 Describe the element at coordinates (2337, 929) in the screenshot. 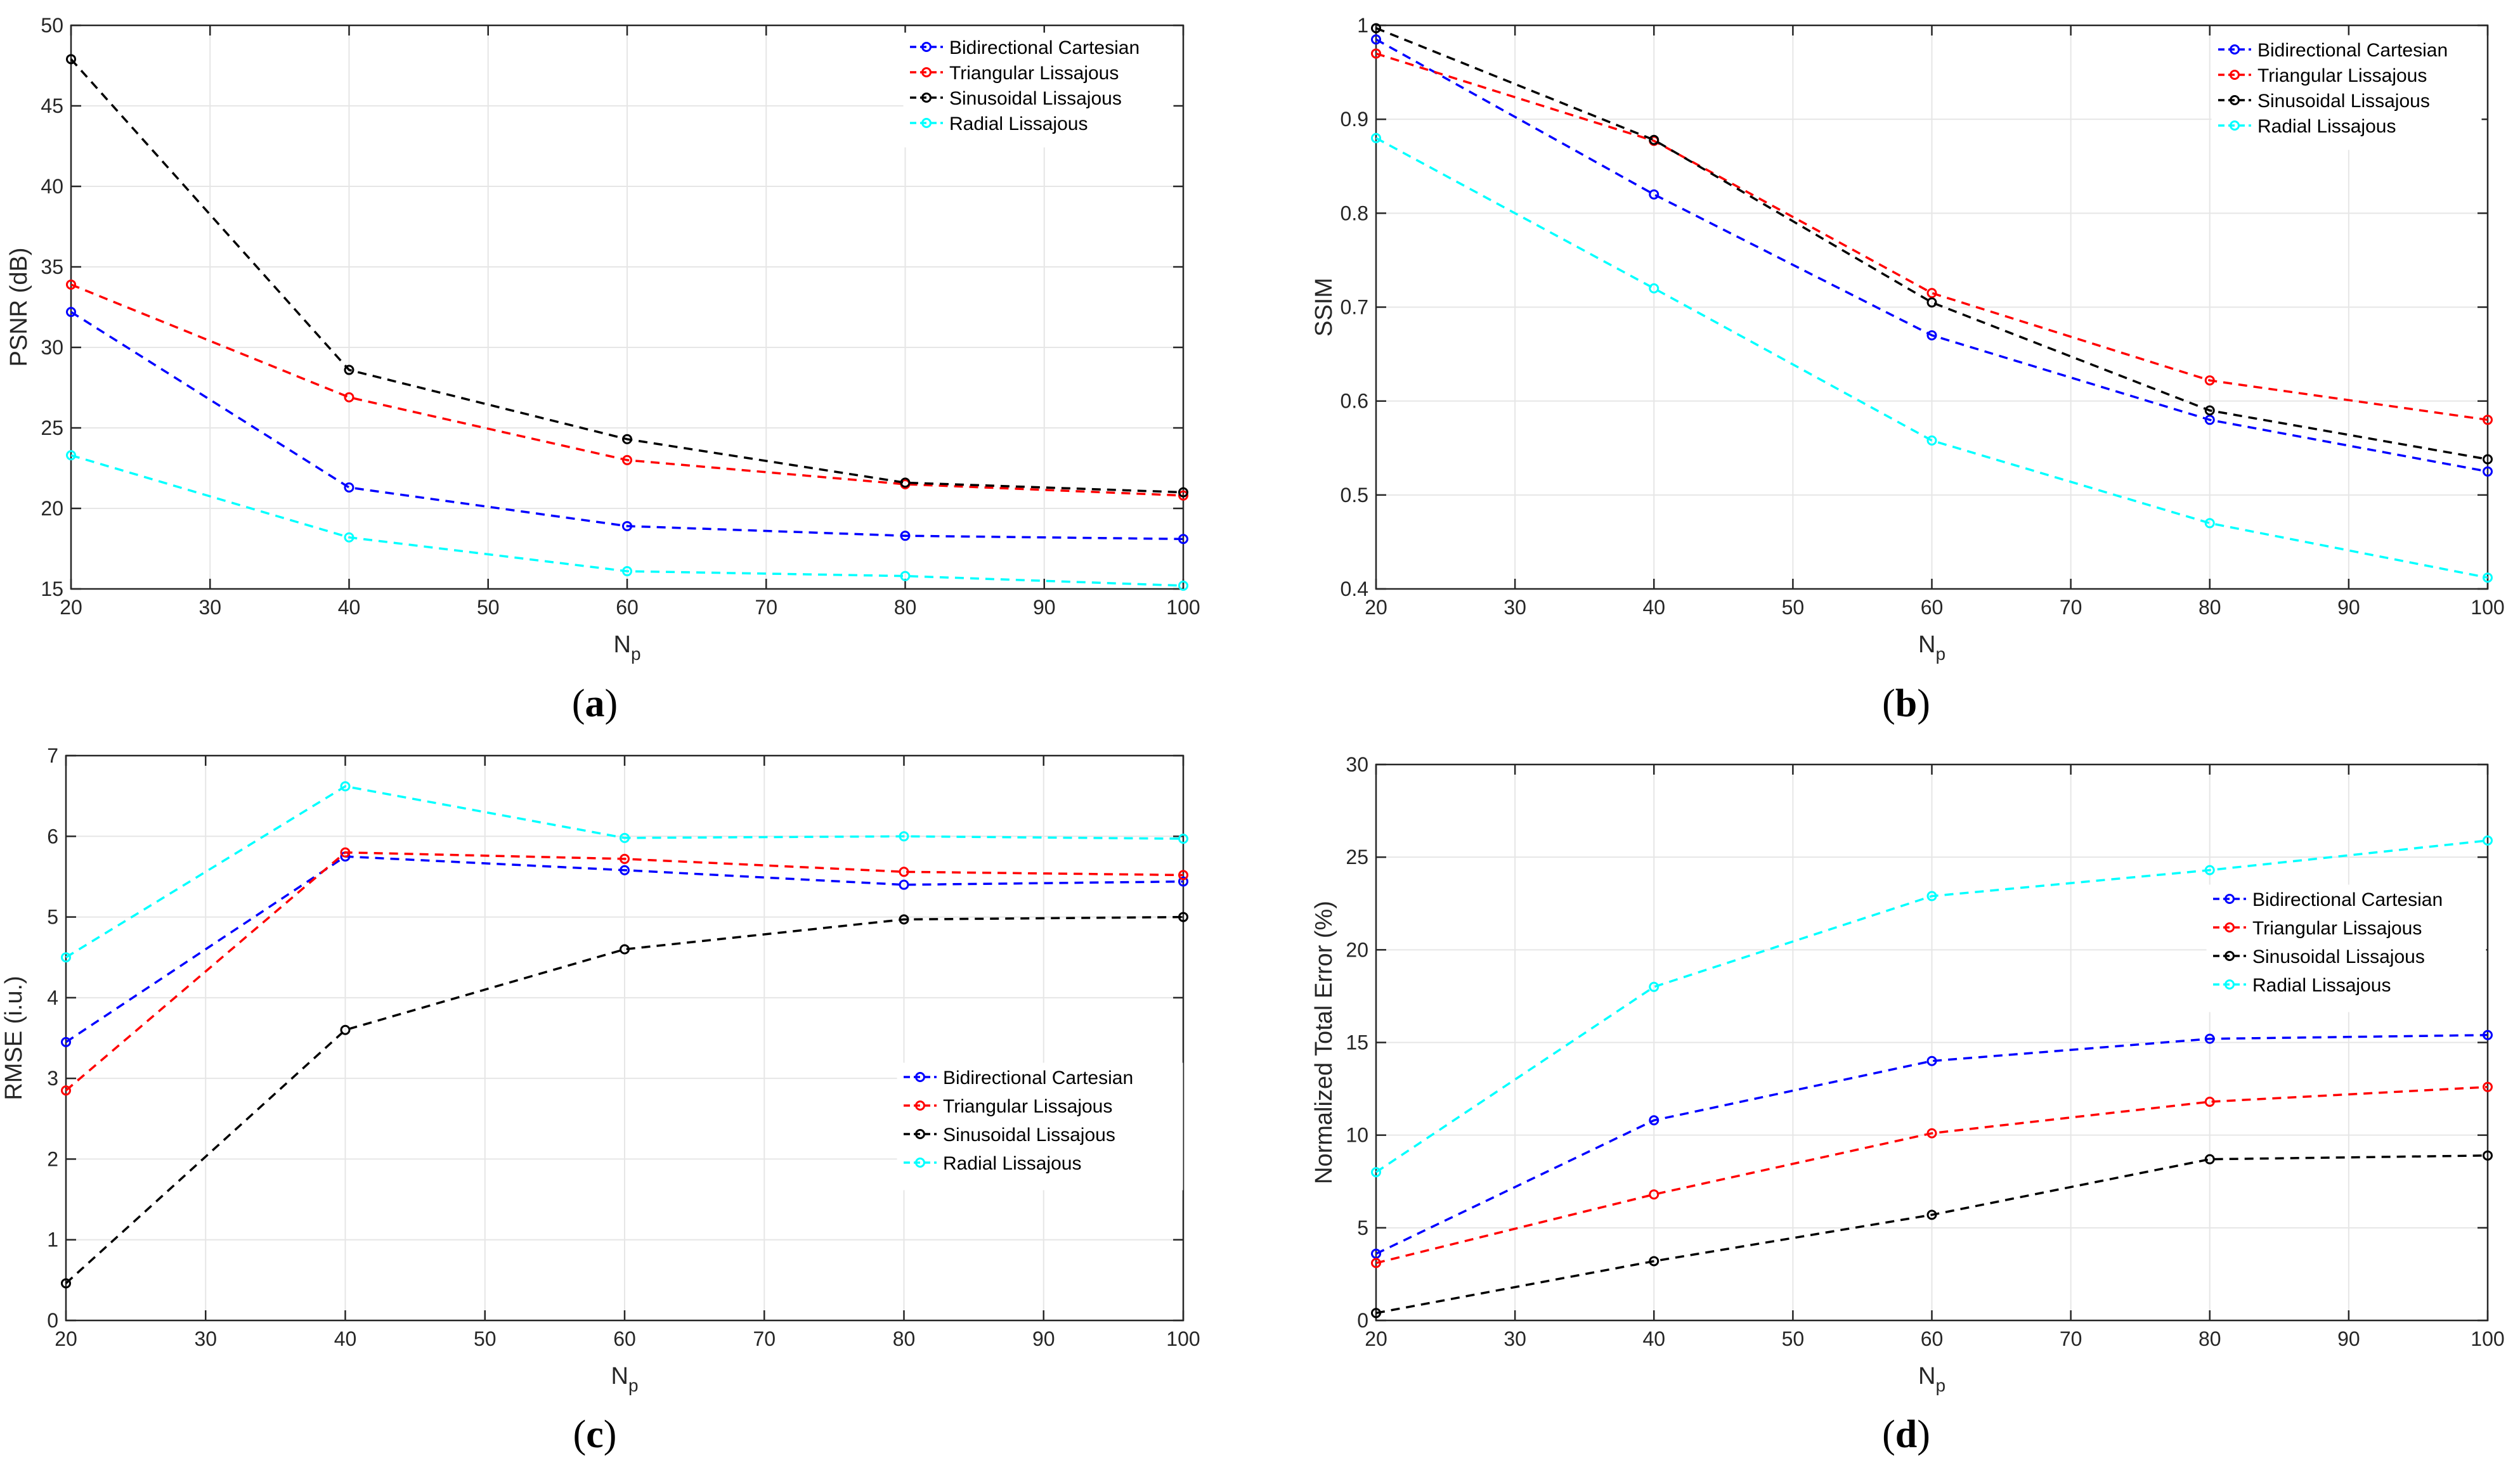

I see `legend-label: Triangular Lissajous` at that location.